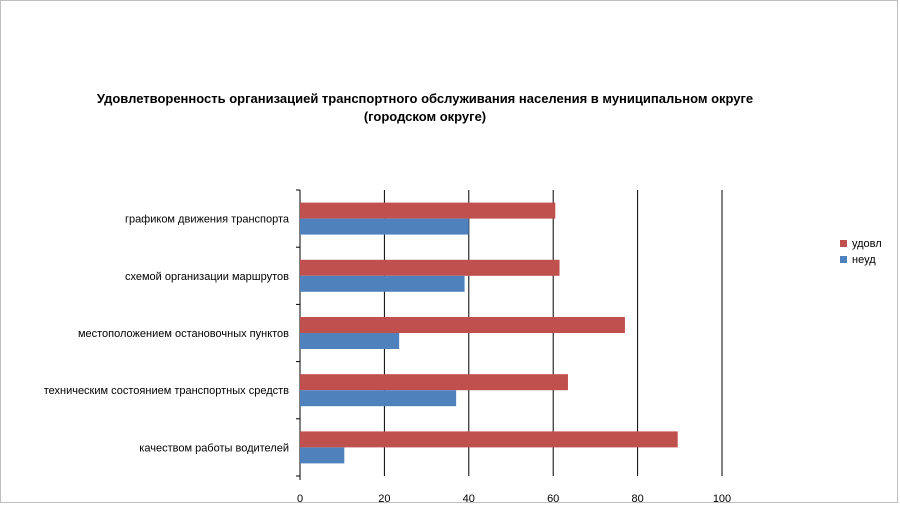  Describe the element at coordinates (722, 499) in the screenshot. I see `x-tick-label: 100` at that location.